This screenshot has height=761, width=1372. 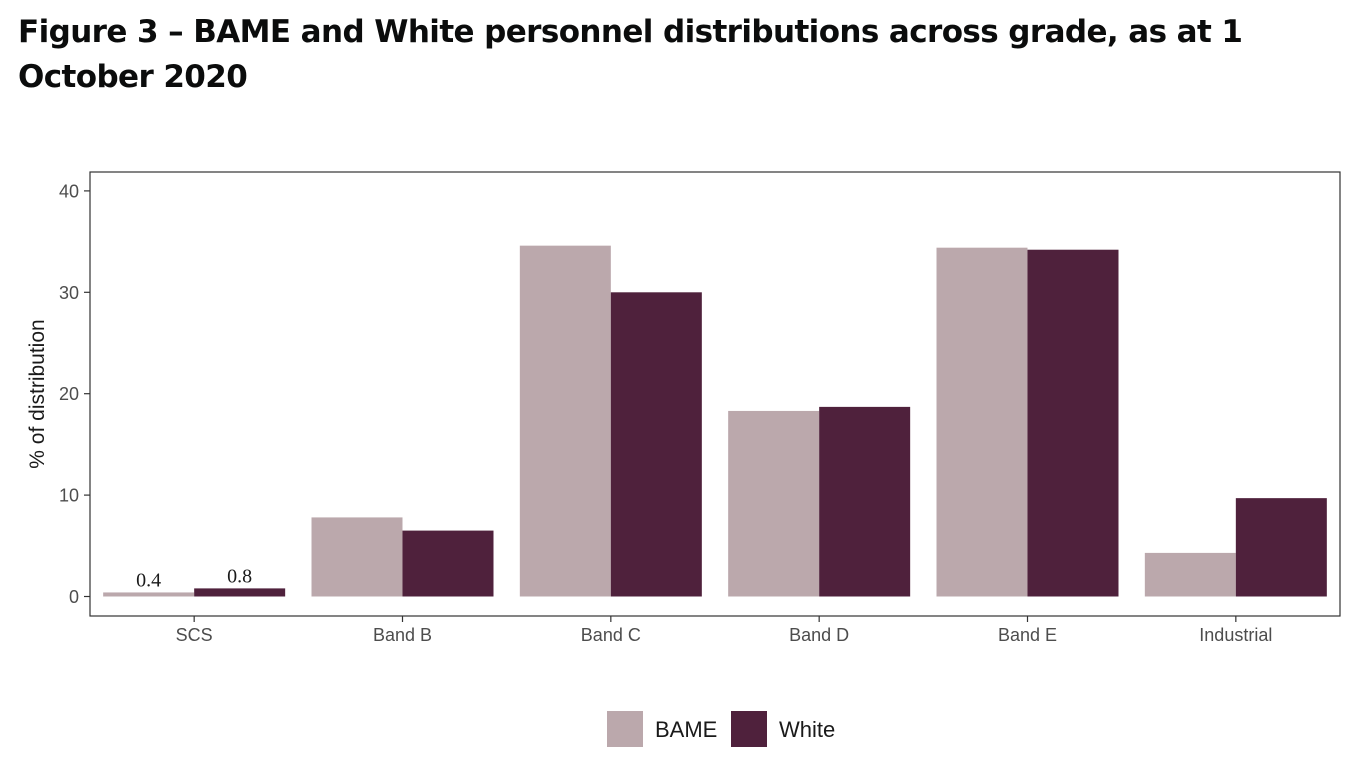 What do you see at coordinates (721, 729) in the screenshot?
I see `legend: BAME White` at bounding box center [721, 729].